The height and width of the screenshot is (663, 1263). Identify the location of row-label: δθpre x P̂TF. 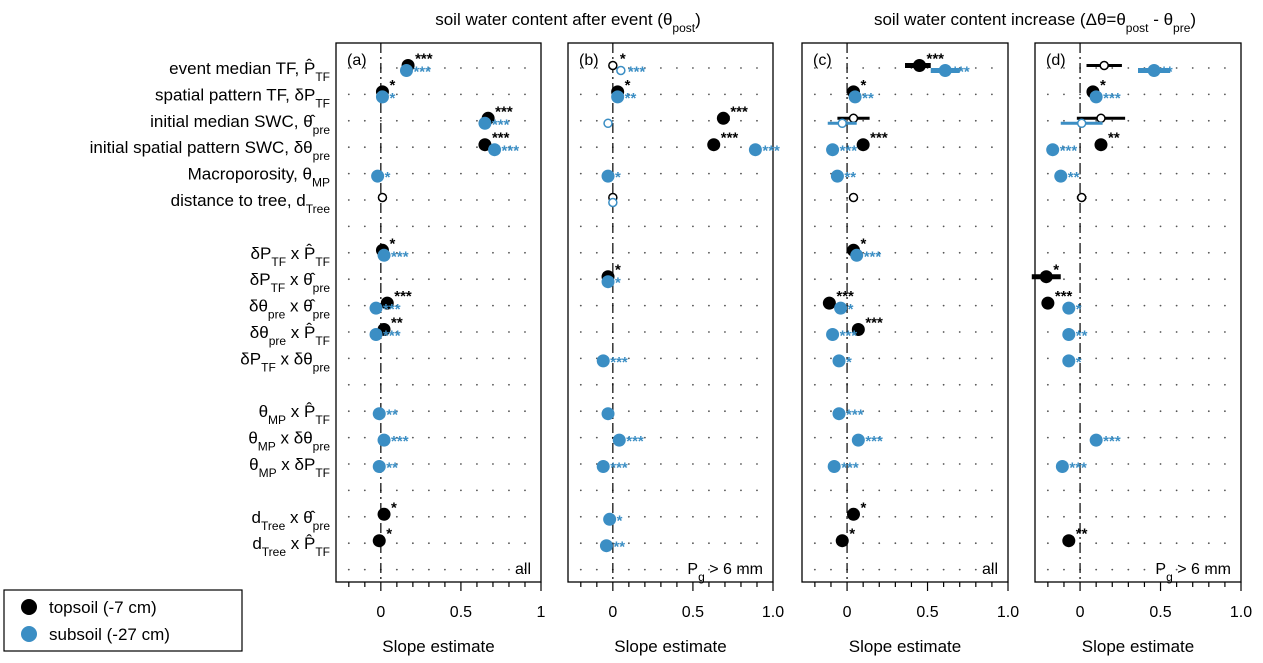
(290, 335).